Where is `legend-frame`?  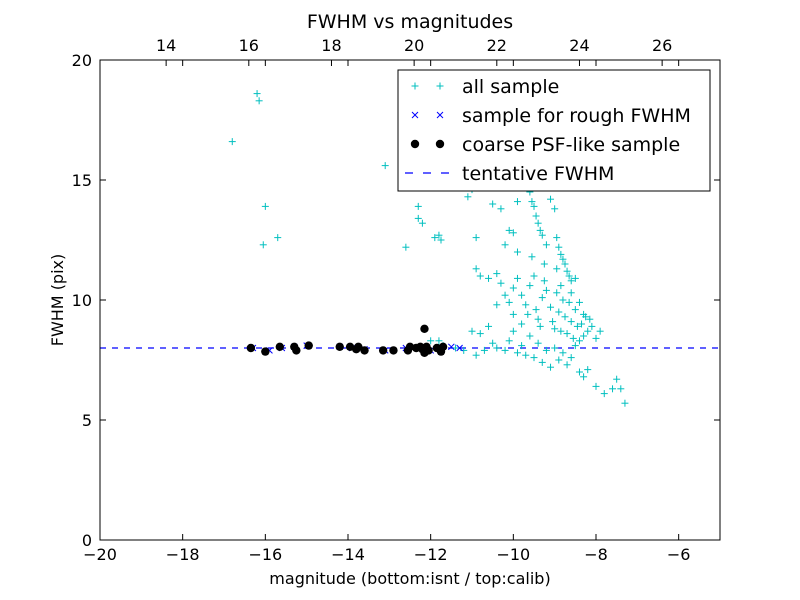 legend-frame is located at coordinates (554, 130).